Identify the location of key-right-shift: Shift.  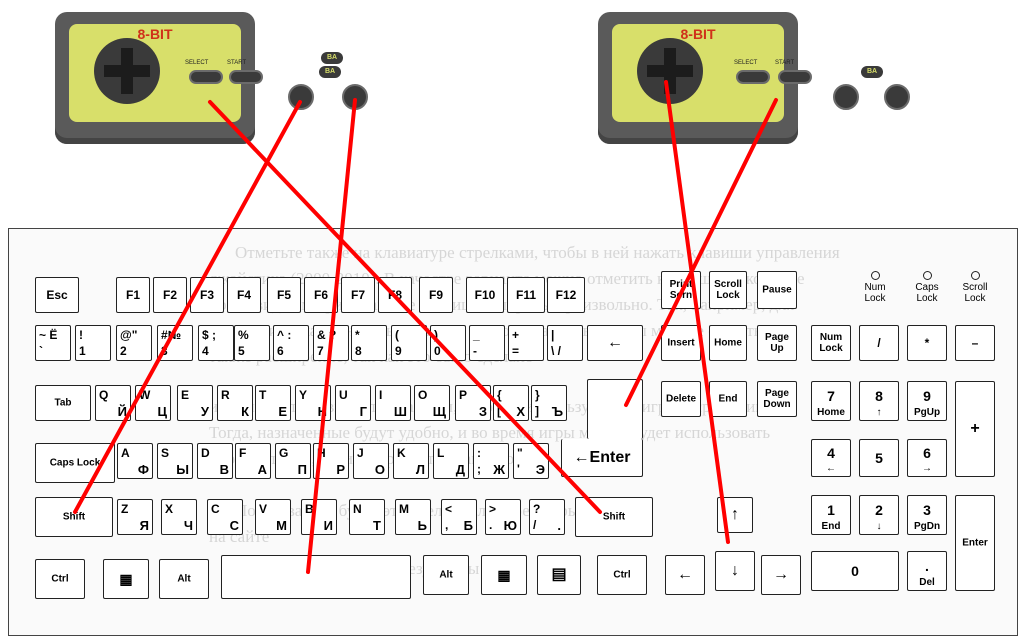
(614, 517).